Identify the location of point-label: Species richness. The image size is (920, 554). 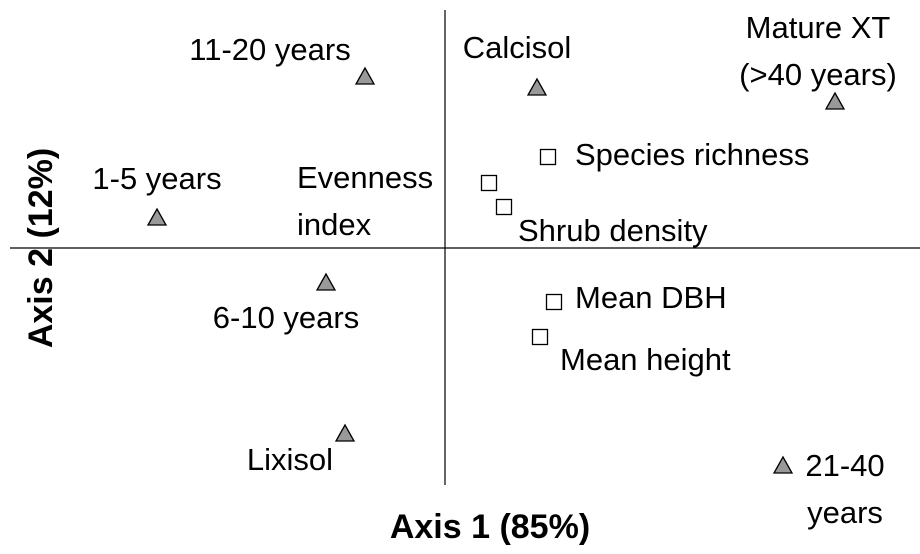
(692, 154).